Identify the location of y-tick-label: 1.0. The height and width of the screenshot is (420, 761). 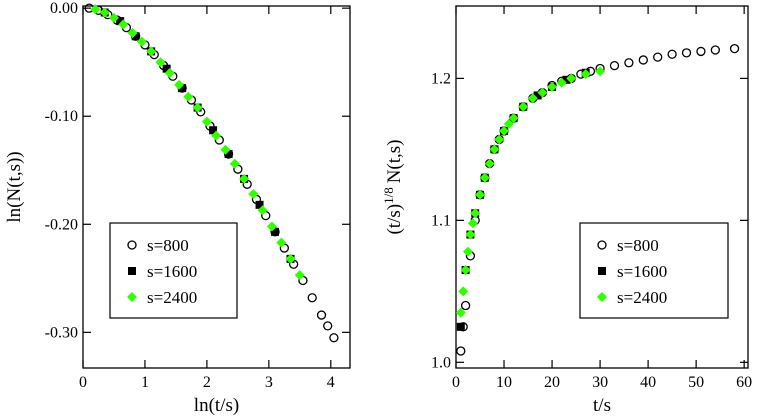
(441, 362).